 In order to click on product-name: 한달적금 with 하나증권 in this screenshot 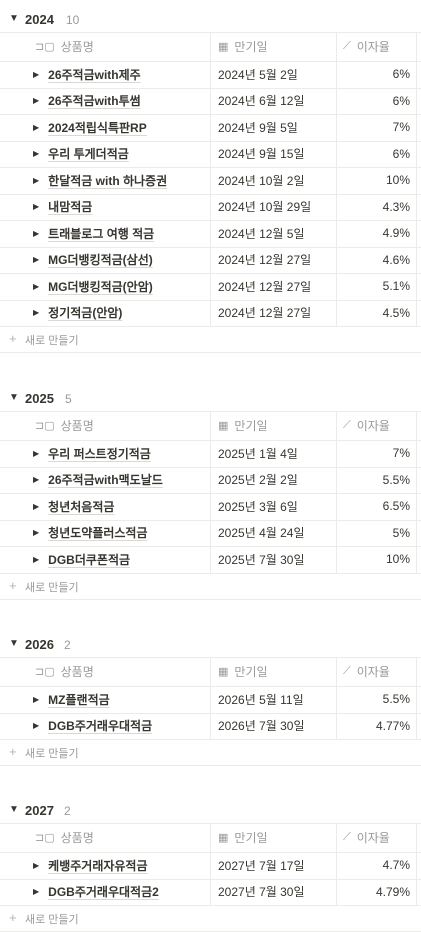, I will do `click(108, 180)`.